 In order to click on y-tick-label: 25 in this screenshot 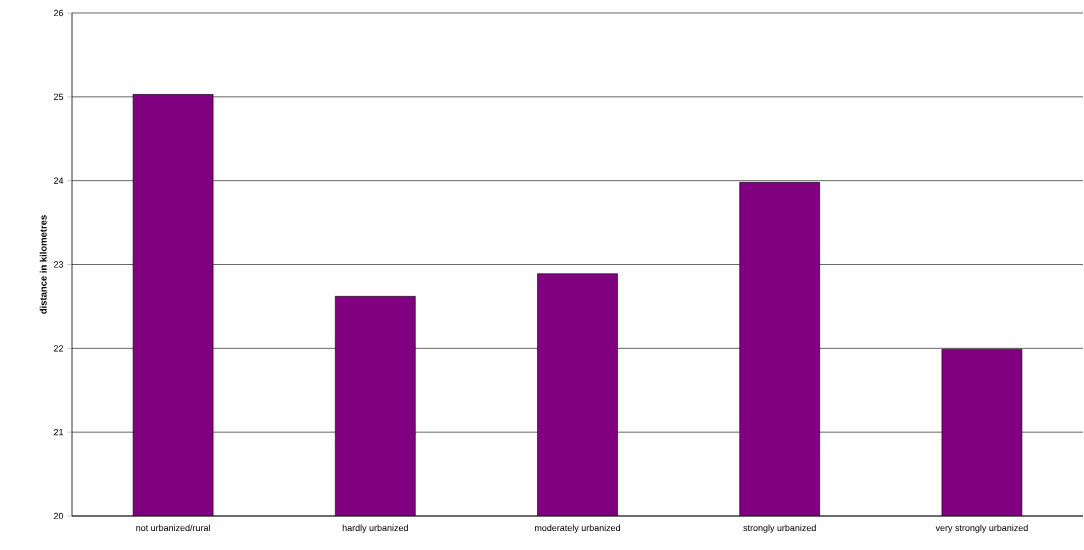, I will do `click(58, 97)`.